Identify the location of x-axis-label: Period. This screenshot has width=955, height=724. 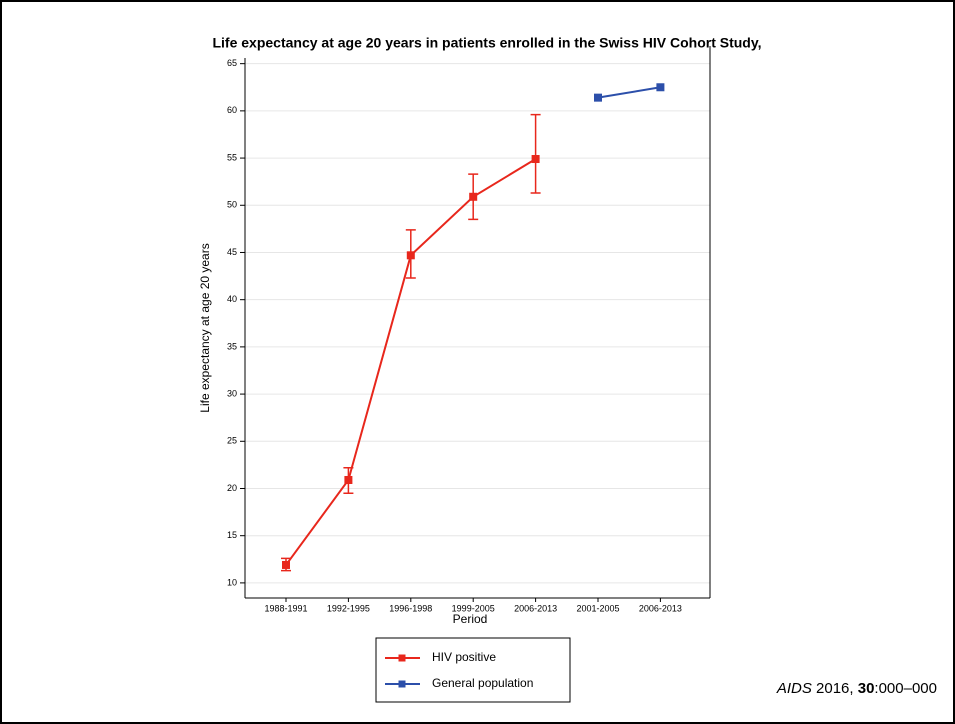
(470, 619).